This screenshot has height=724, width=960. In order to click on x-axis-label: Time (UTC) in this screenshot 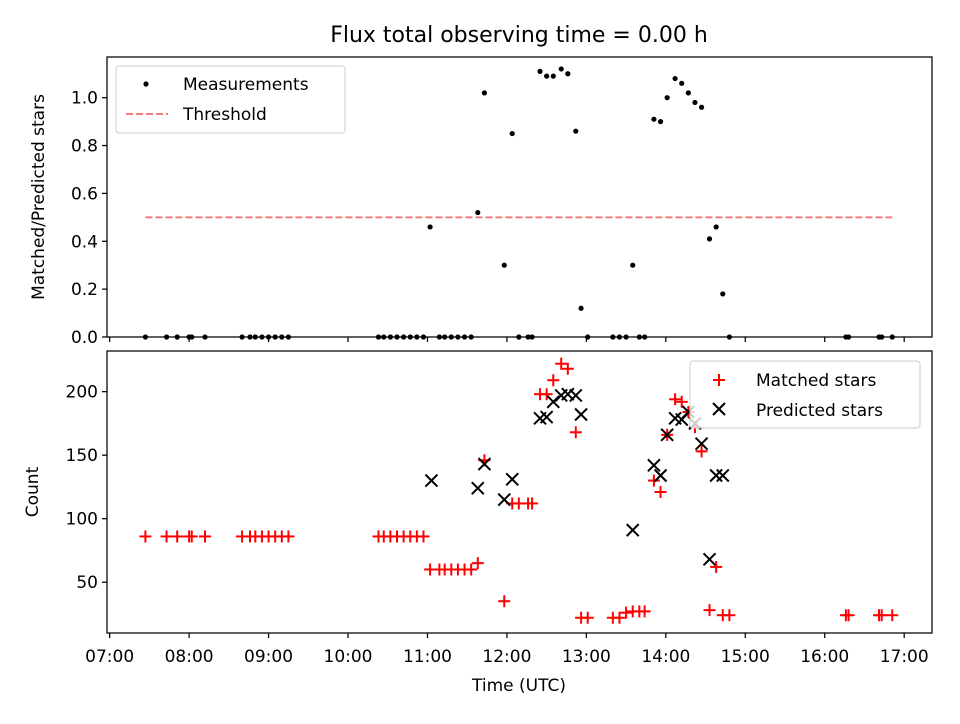, I will do `click(518, 686)`.